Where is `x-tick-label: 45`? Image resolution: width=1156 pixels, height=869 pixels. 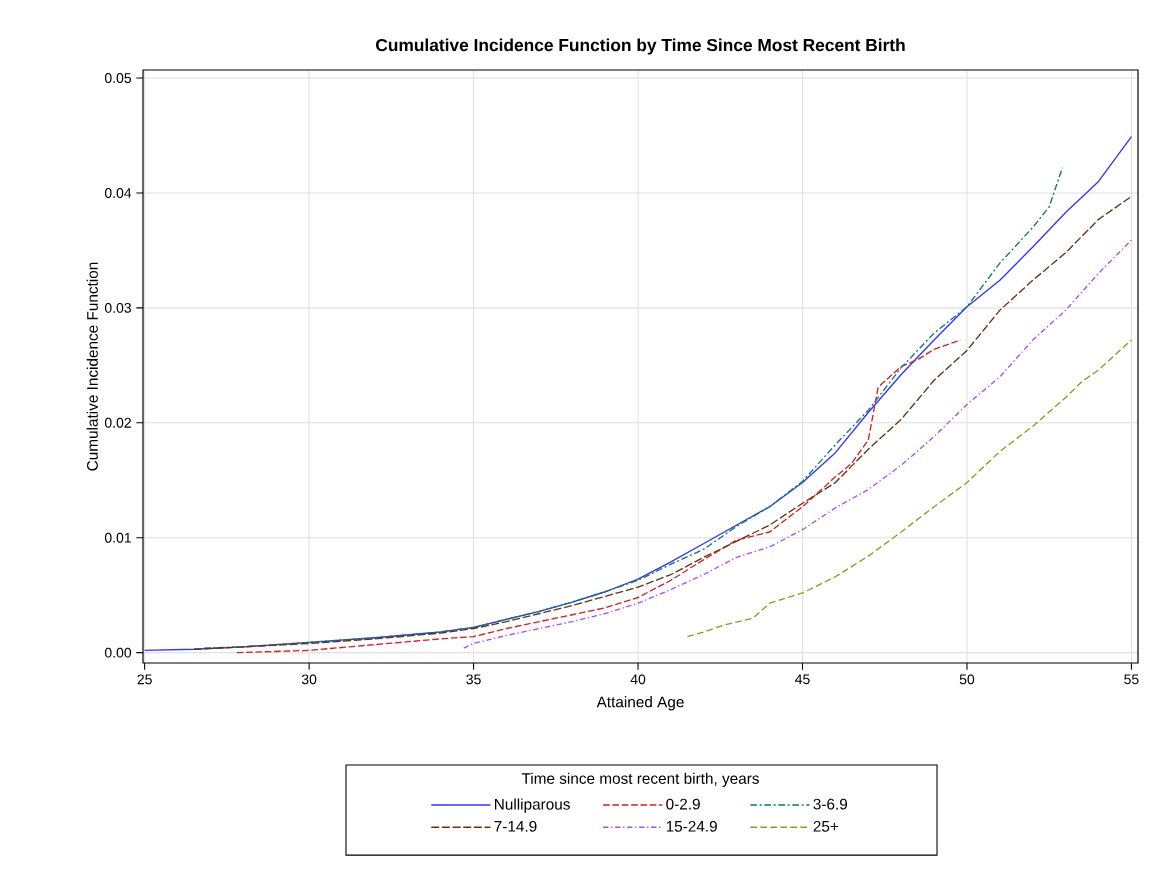 x-tick-label: 45 is located at coordinates (802, 679).